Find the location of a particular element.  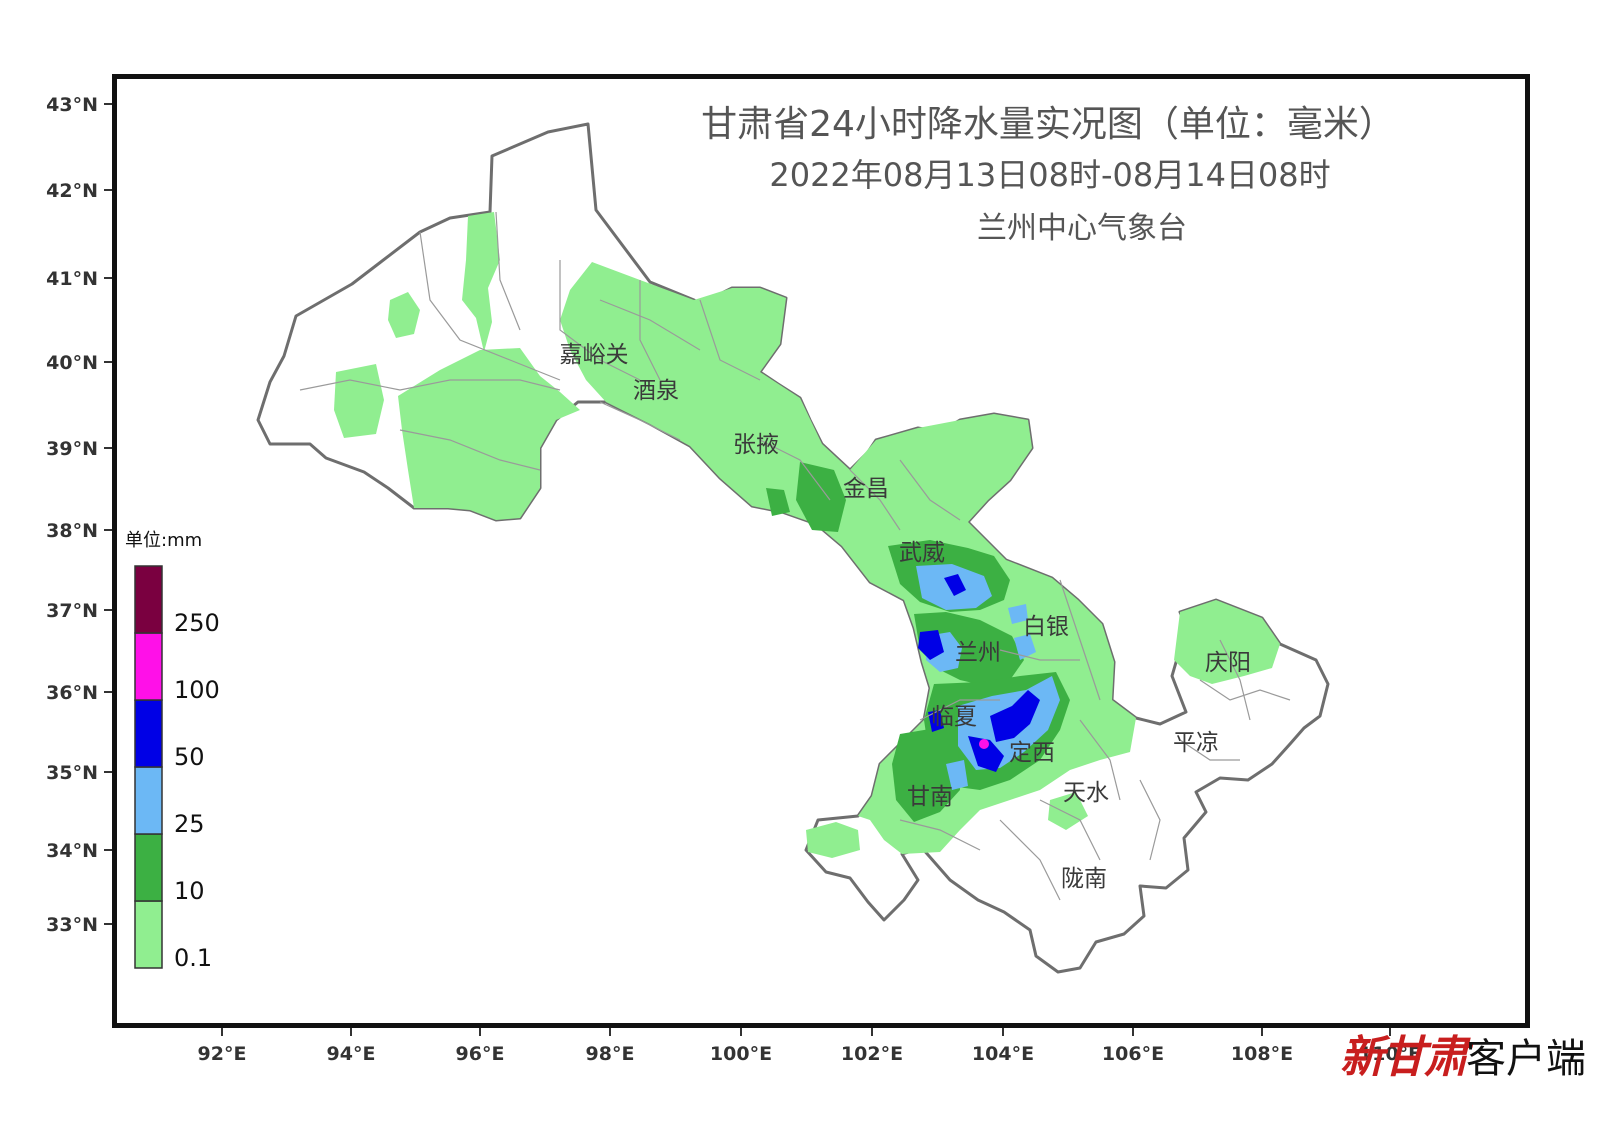

longitude-tick-label: 96°E is located at coordinates (480, 1054).